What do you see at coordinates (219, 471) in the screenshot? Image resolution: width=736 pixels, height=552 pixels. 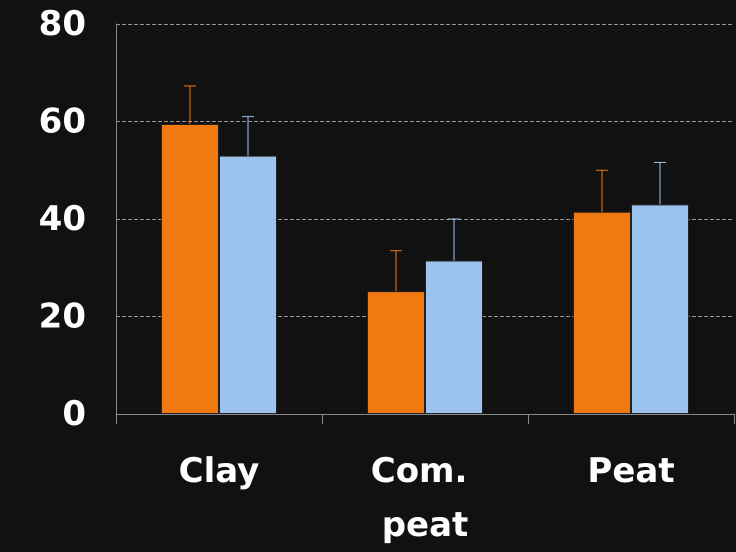 I see `x-tick-label: Clay` at bounding box center [219, 471].